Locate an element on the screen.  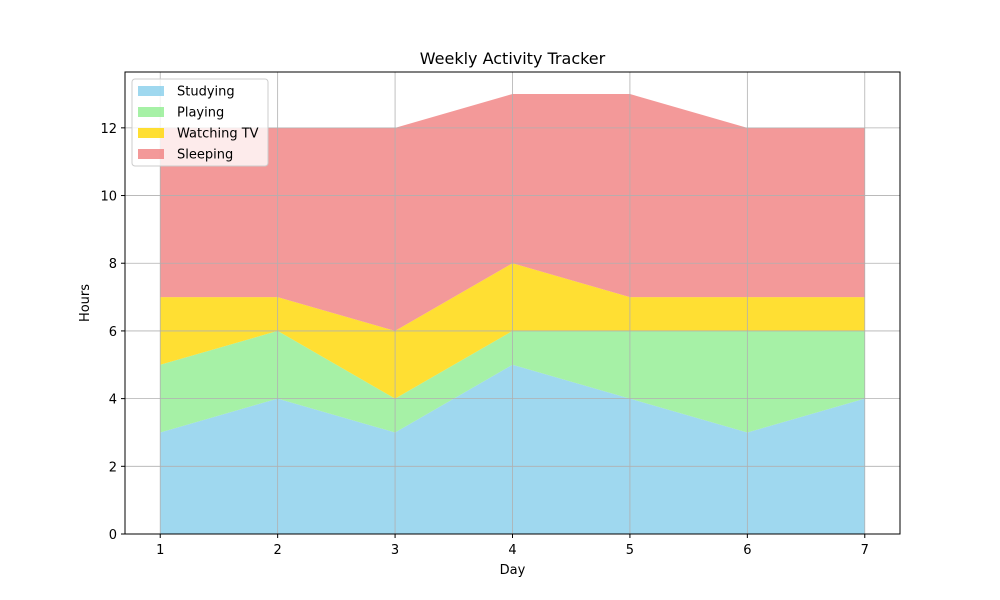
legend-label-watching-tv: Watching TV is located at coordinates (218, 134).